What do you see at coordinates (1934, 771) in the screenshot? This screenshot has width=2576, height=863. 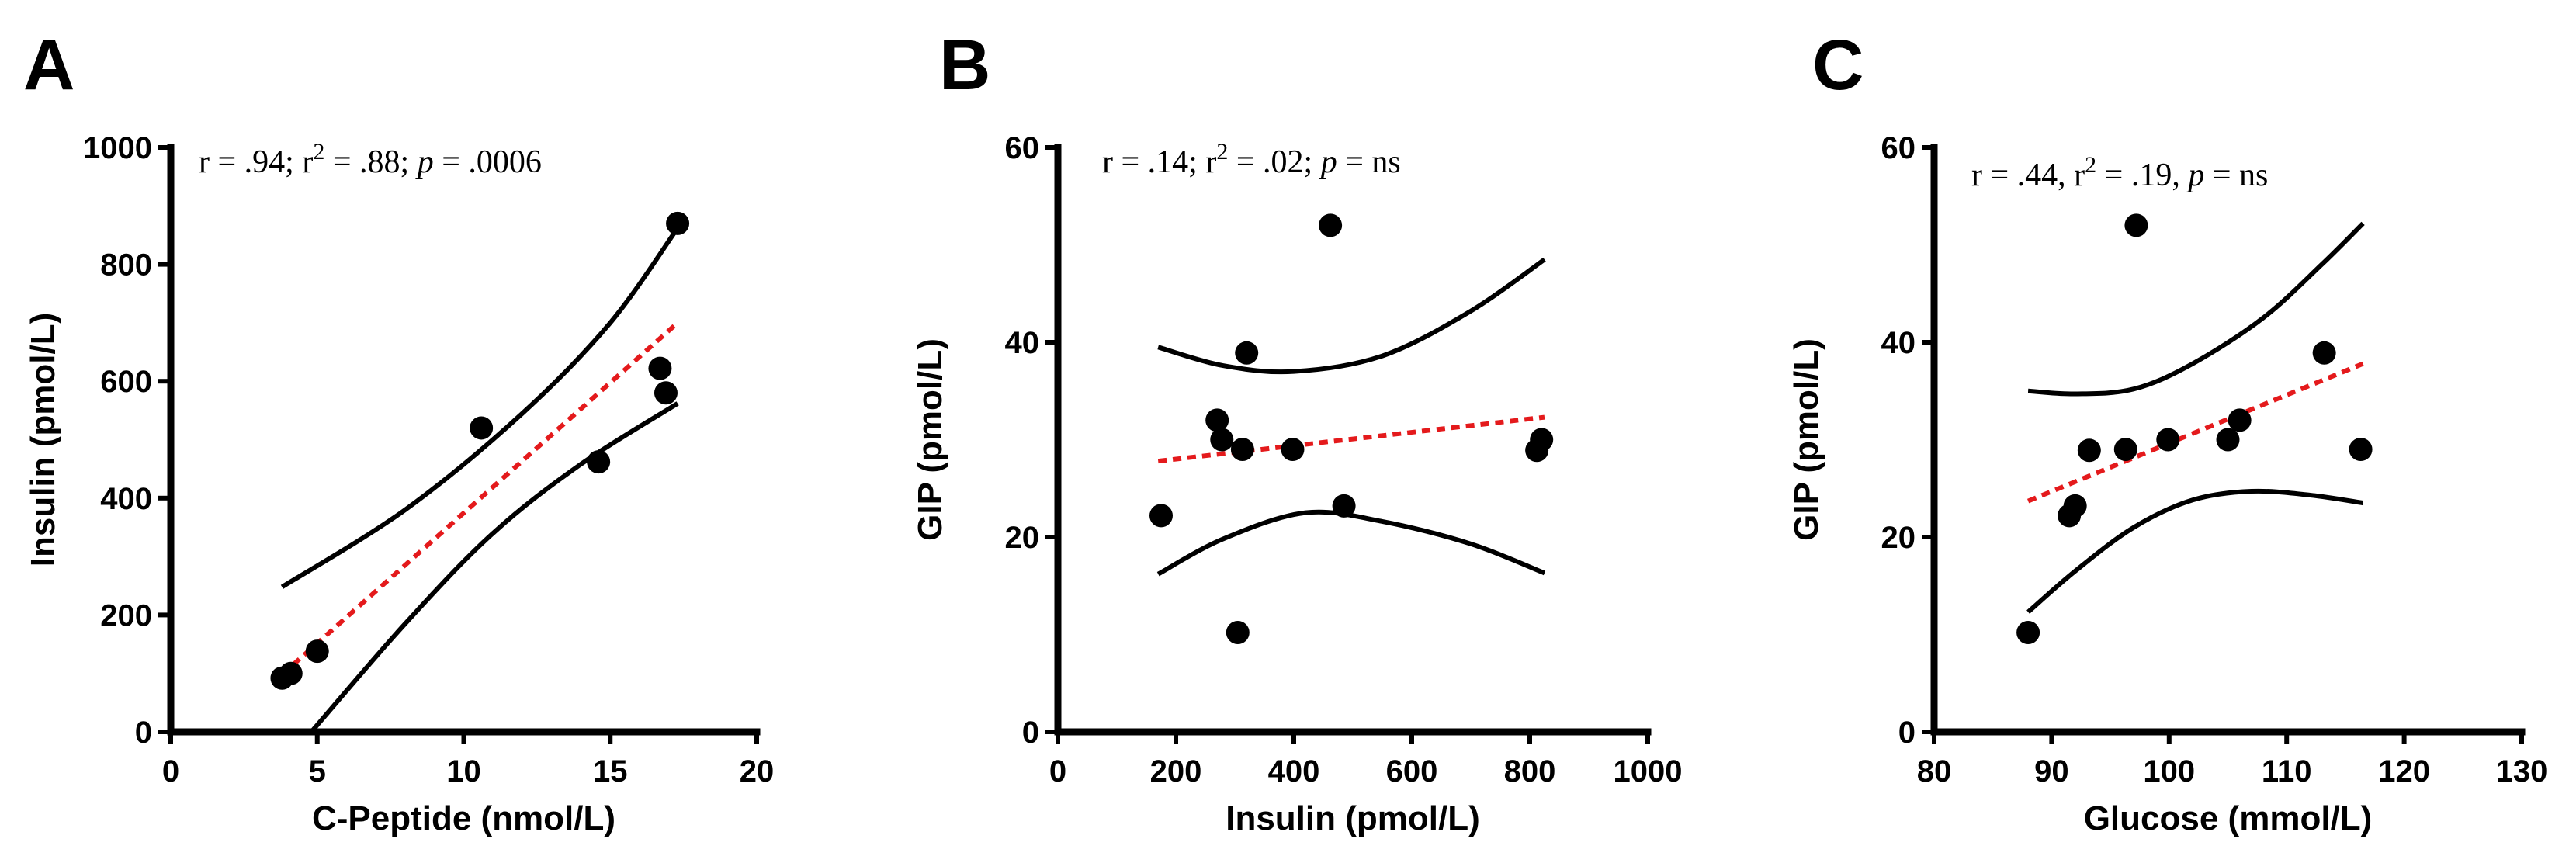 I see `x-tick-label: 80` at bounding box center [1934, 771].